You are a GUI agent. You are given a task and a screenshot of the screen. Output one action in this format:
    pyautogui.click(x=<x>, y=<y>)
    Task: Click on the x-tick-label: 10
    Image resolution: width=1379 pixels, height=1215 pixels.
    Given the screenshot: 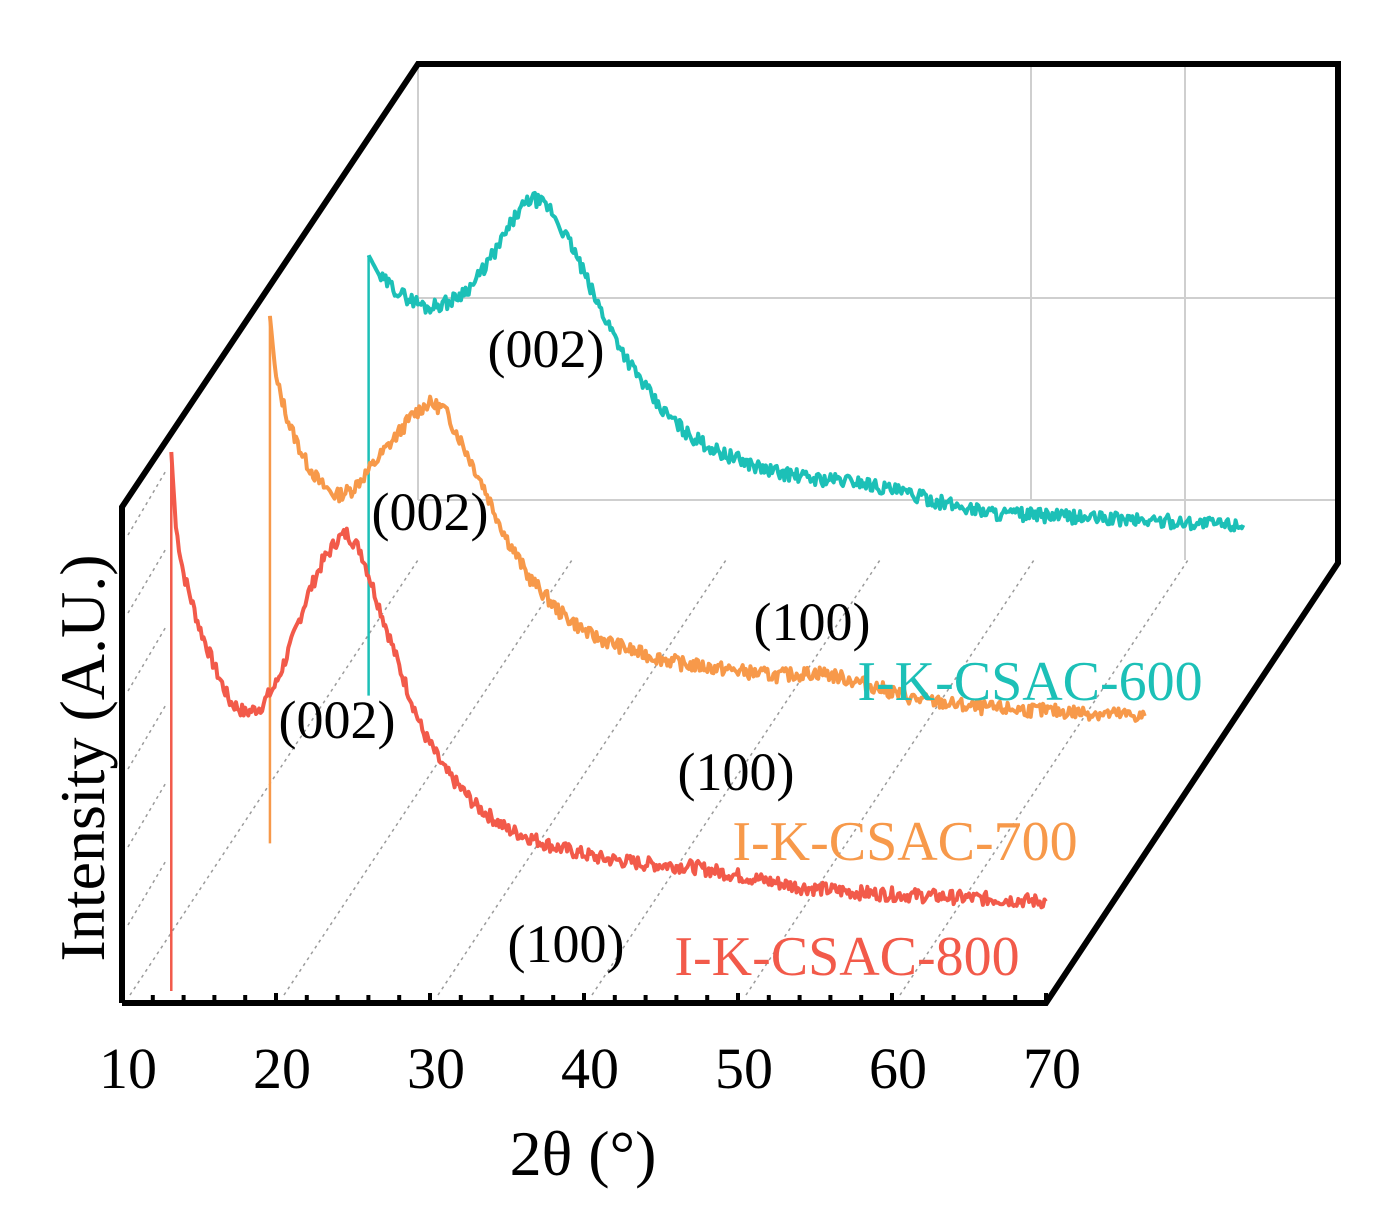 What is the action you would take?
    pyautogui.click(x=128, y=1068)
    